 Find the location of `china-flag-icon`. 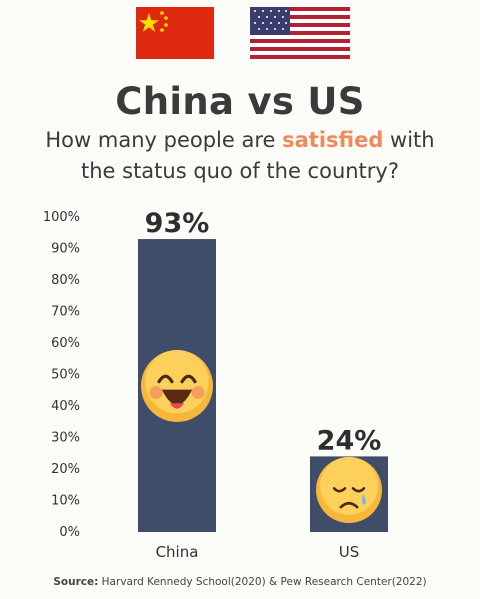

china-flag-icon is located at coordinates (175, 33).